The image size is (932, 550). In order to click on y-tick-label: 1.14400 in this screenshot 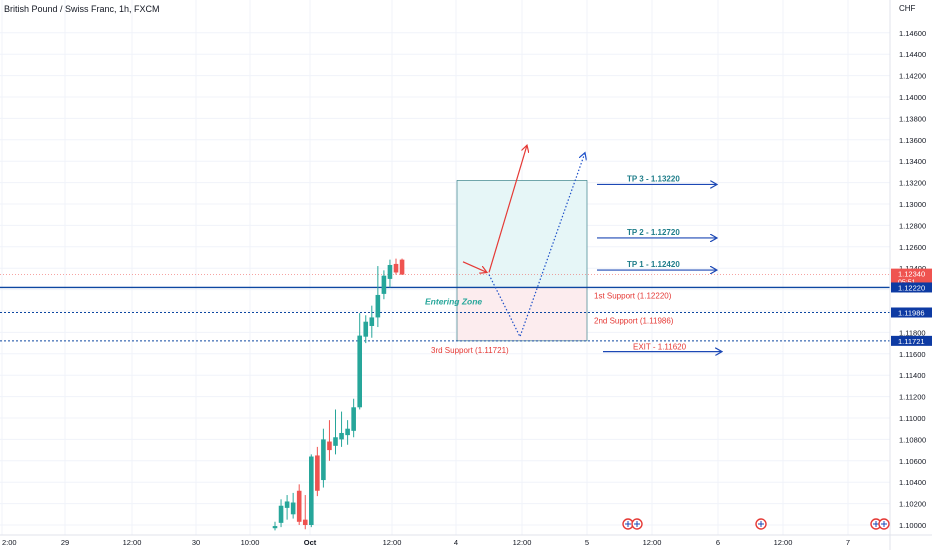, I will do `click(912, 54)`.